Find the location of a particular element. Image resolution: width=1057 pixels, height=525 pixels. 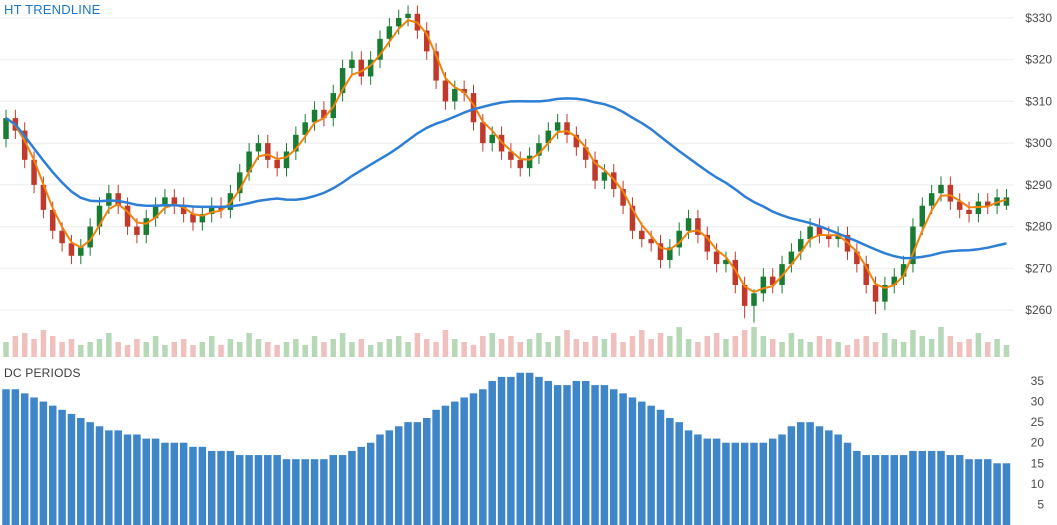

price-panel-title: HT TRENDLINE is located at coordinates (52, 9).